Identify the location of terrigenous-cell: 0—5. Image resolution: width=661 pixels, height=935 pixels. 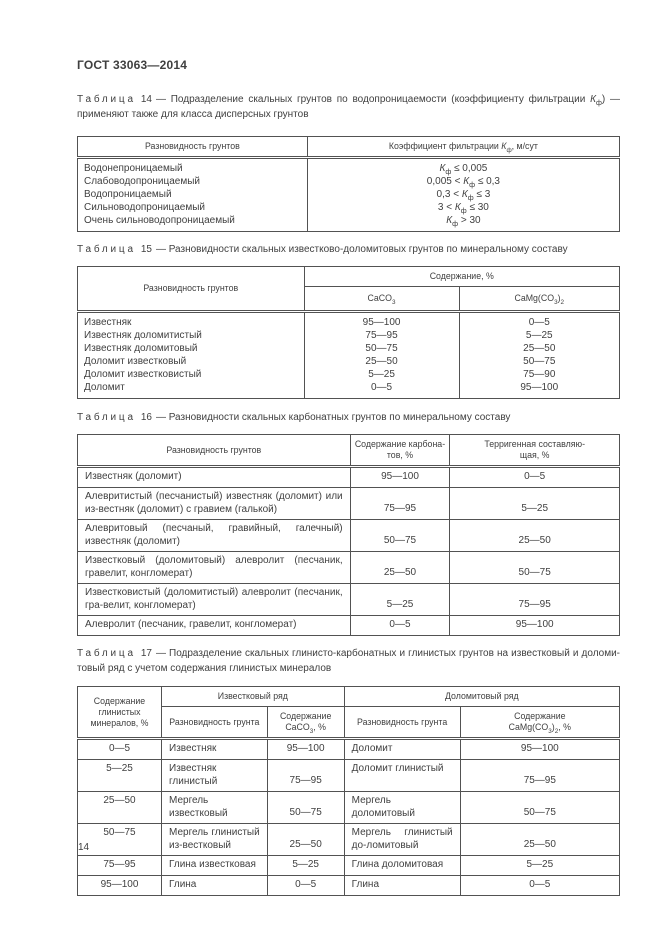
(534, 477).